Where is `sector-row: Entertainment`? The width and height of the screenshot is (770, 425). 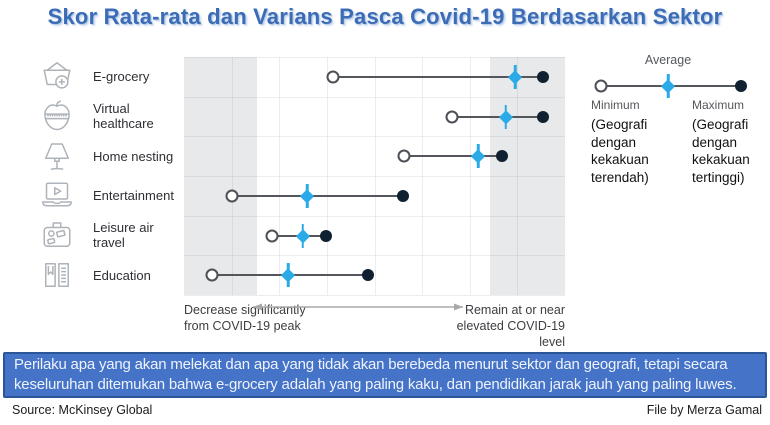
sector-row: Entertainment is located at coordinates (108, 196).